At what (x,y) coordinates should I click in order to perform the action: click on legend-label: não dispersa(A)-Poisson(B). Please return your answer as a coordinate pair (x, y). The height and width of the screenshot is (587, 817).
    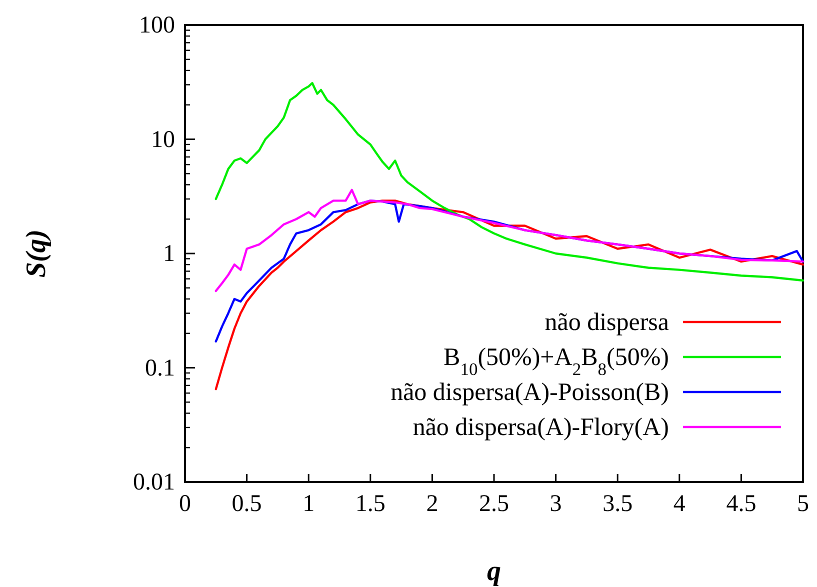
    Looking at the image, I should click on (529, 392).